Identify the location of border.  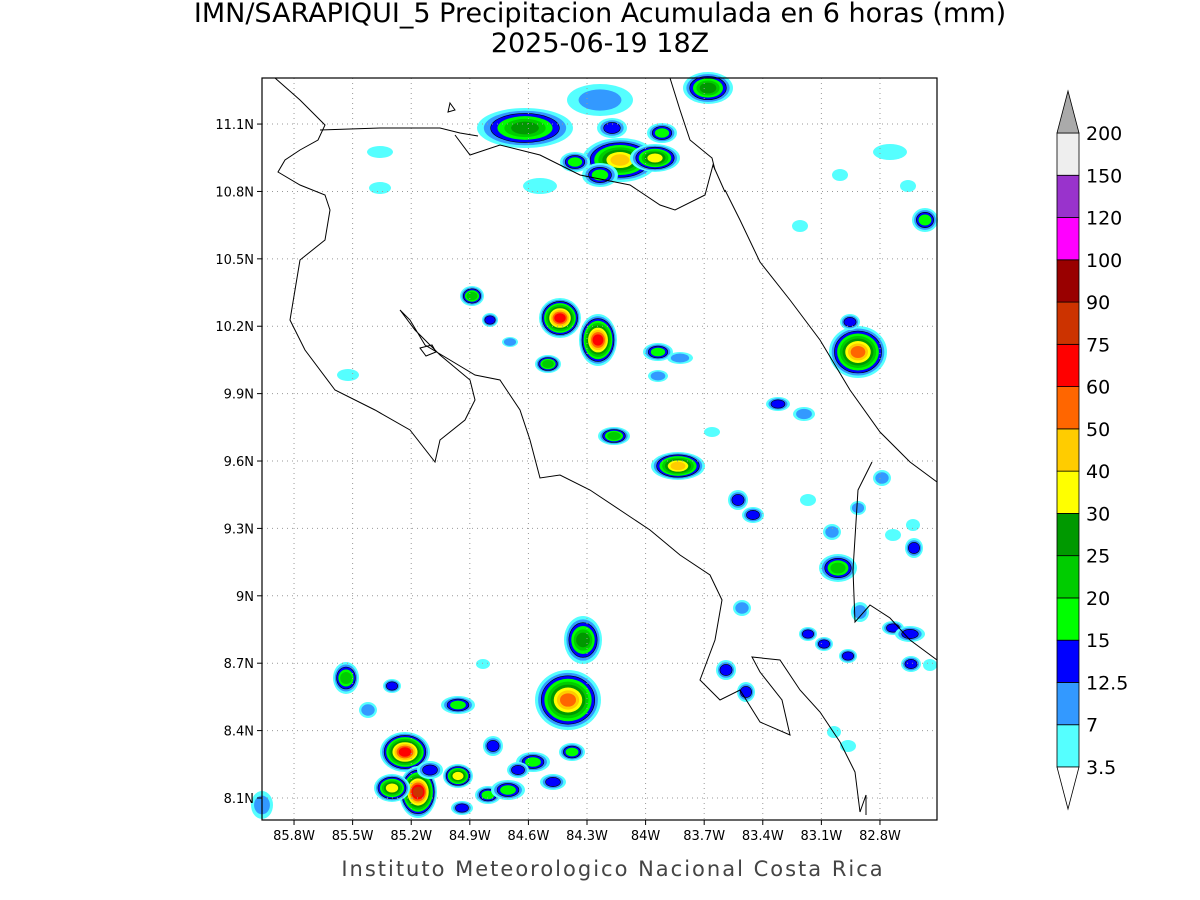
(590, 172).